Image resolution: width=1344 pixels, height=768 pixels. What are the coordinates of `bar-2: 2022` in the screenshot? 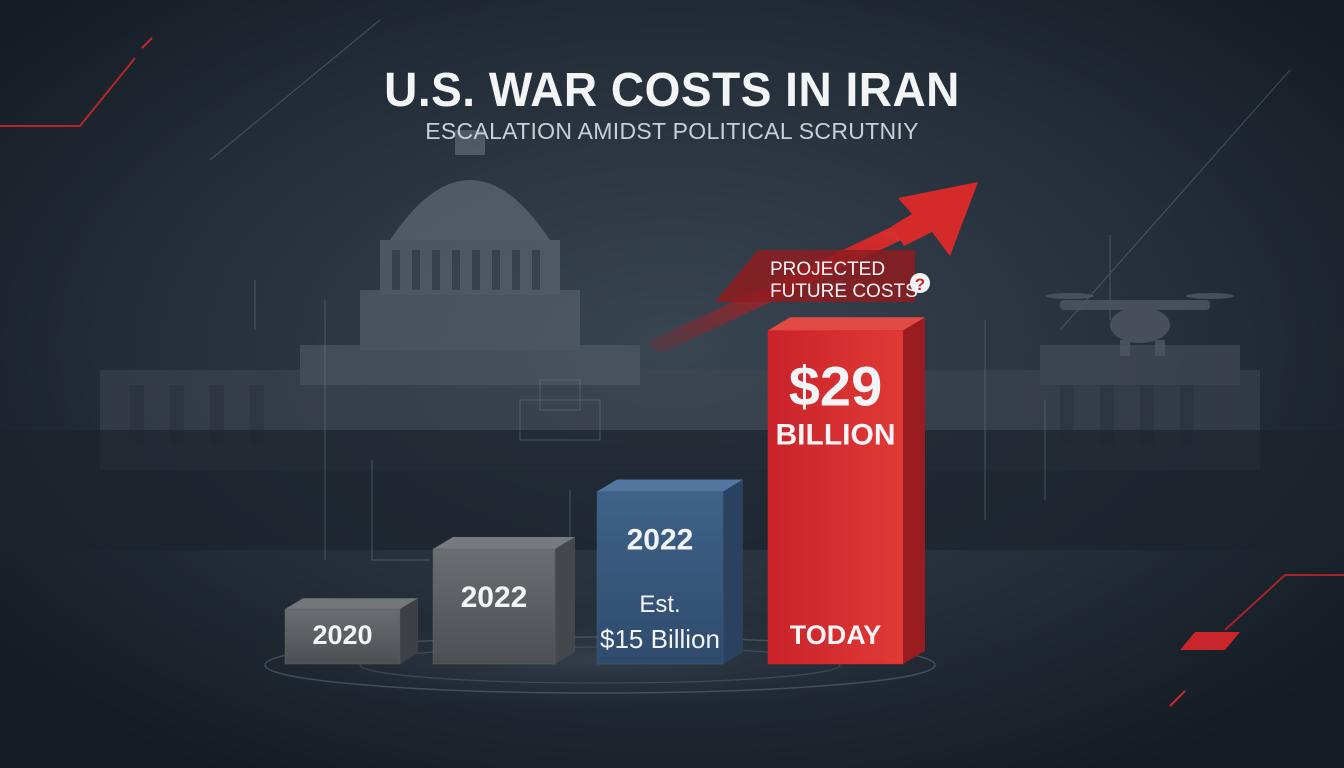 It's located at (503, 601).